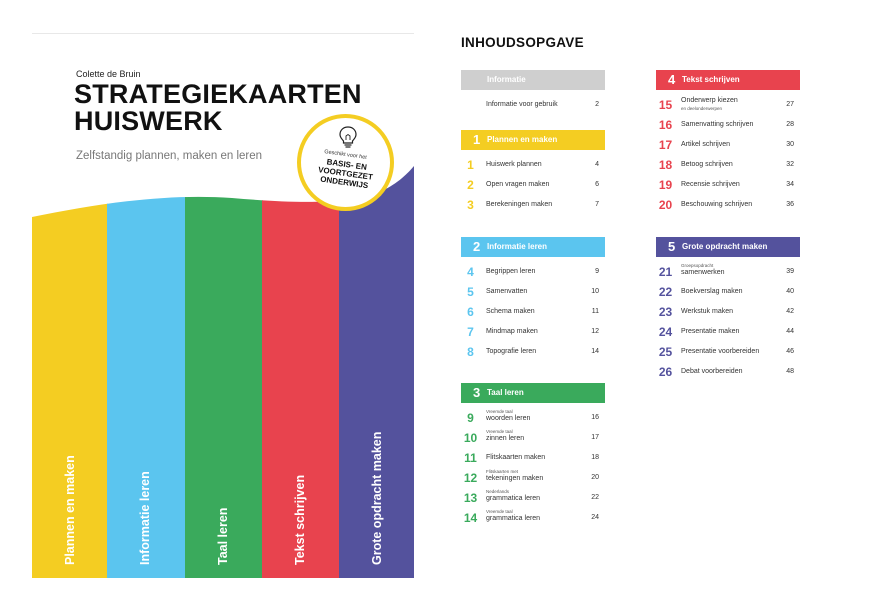 Image resolution: width=871 pixels, height=606 pixels. I want to click on toc-entry-number: 20, so click(665, 205).